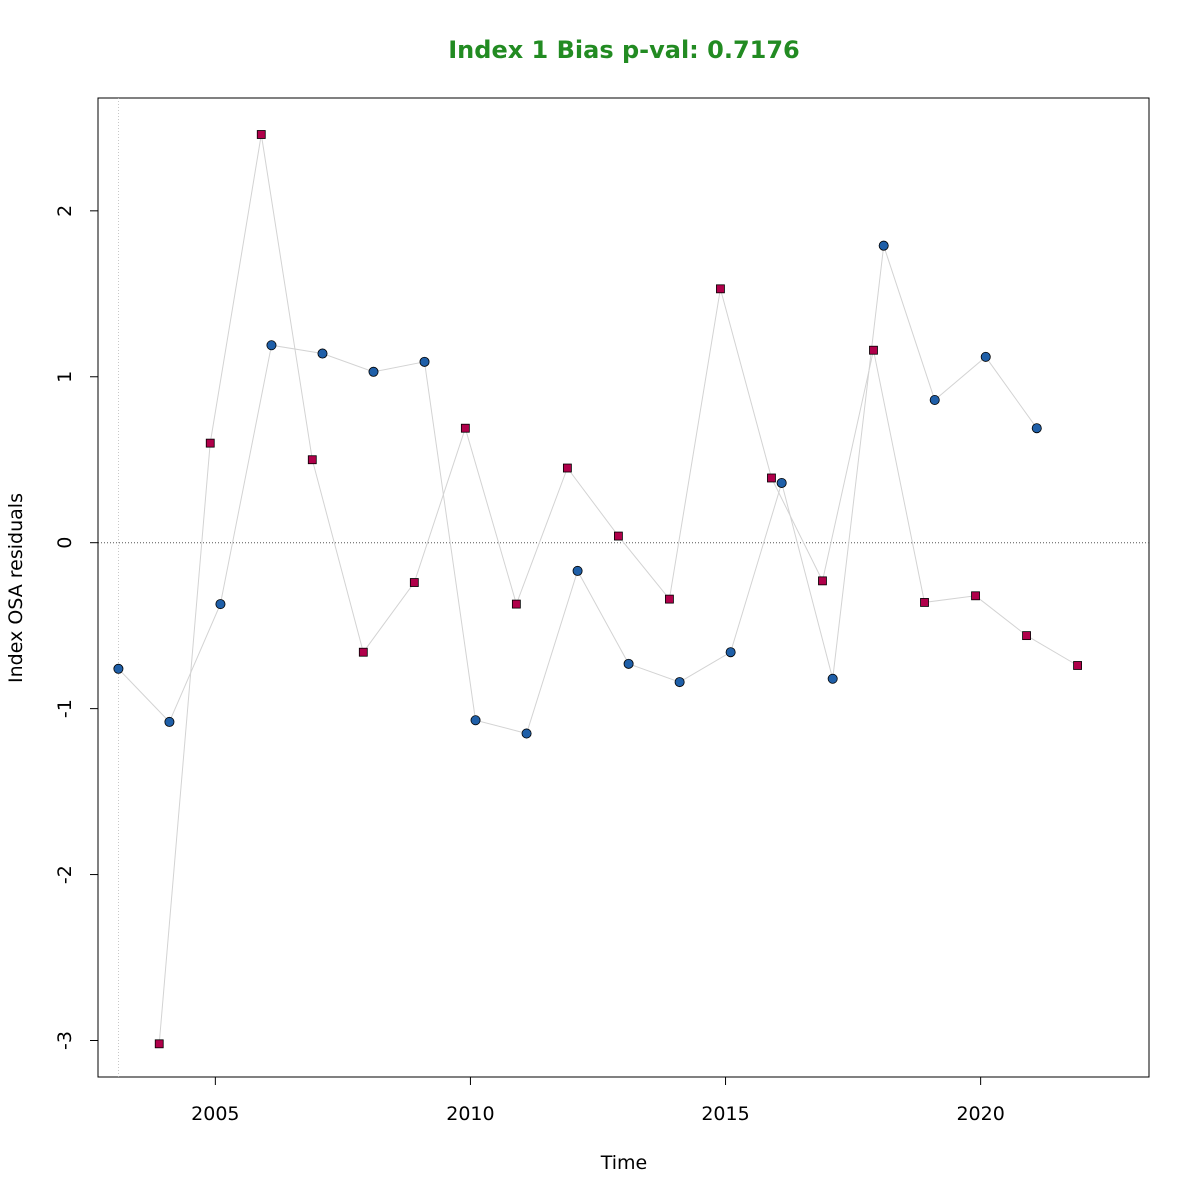  I want to click on x-axis-label: Time, so click(624, 1163).